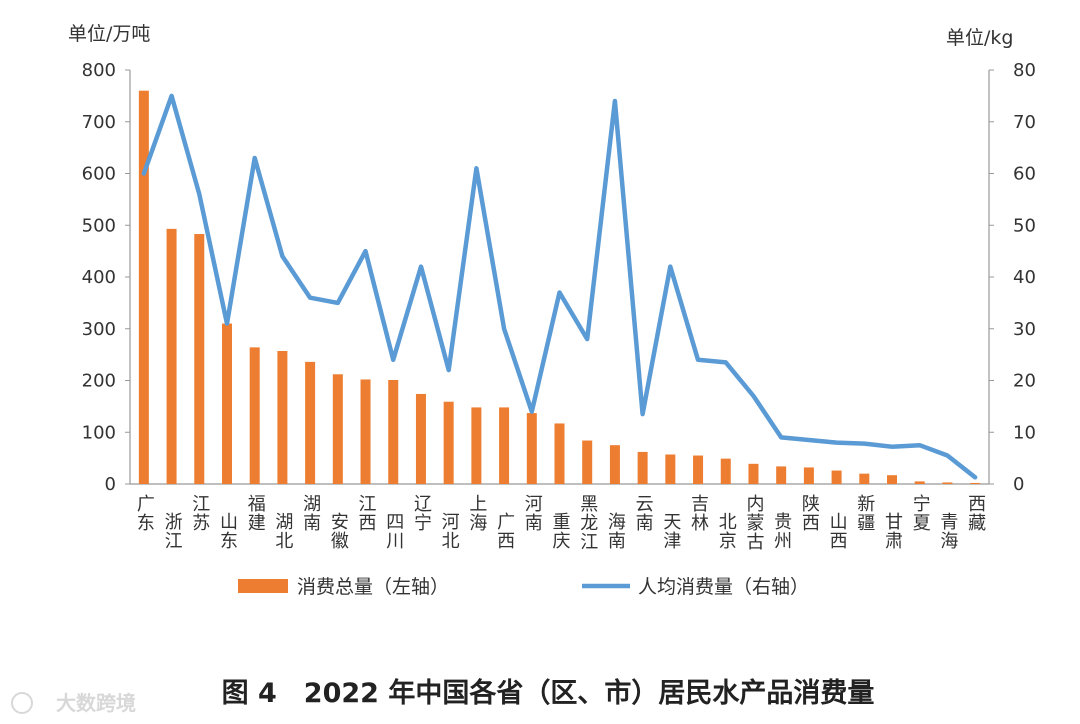 The width and height of the screenshot is (1080, 724). I want to click on category-label-char: 川, so click(395, 541).